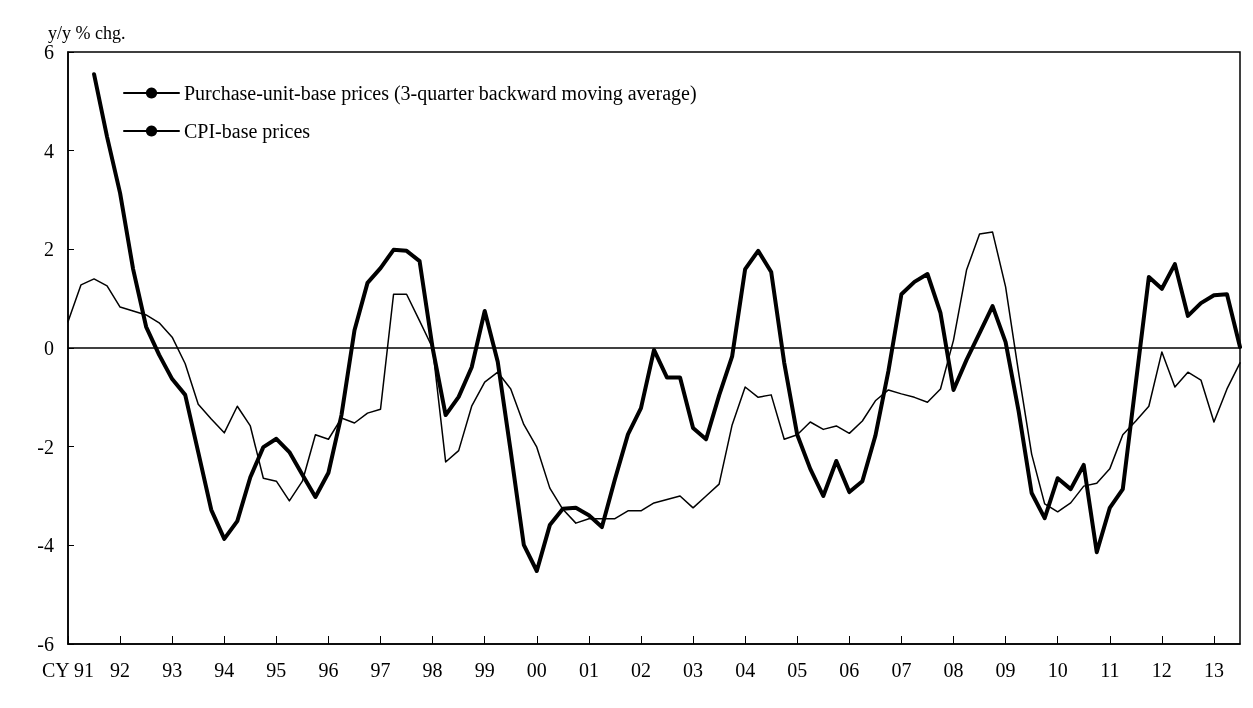  What do you see at coordinates (745, 670) in the screenshot?
I see `x-tick-label: 04` at bounding box center [745, 670].